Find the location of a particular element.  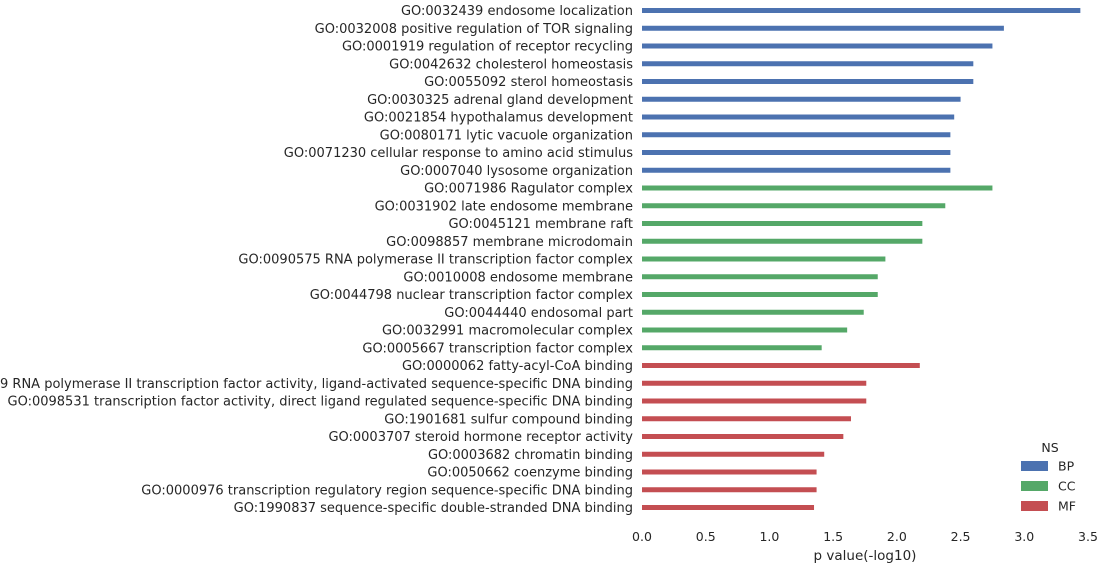

category-label: GO:0032991 macromolecular complex is located at coordinates (507, 331).